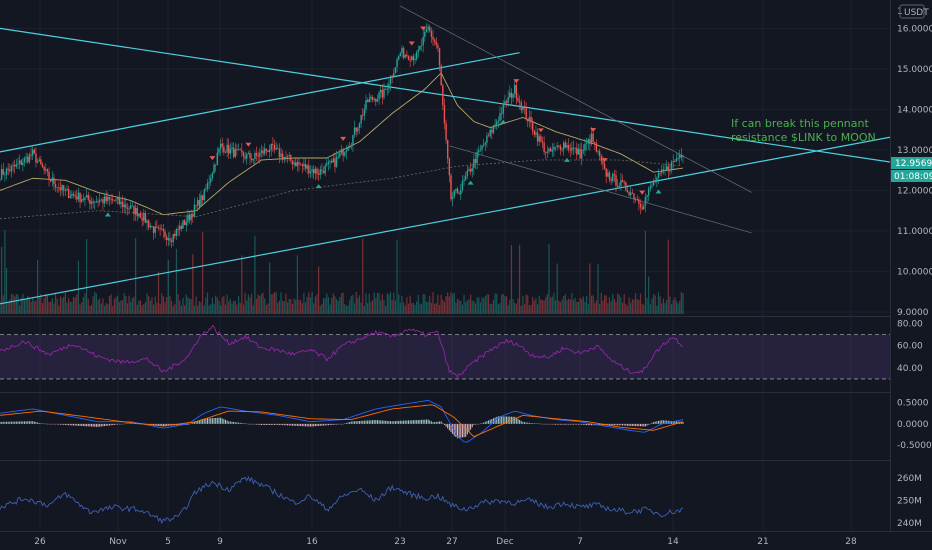 The width and height of the screenshot is (932, 550). Describe the element at coordinates (800, 123) in the screenshot. I see `annotation-line-1: If can break this pennant` at that location.